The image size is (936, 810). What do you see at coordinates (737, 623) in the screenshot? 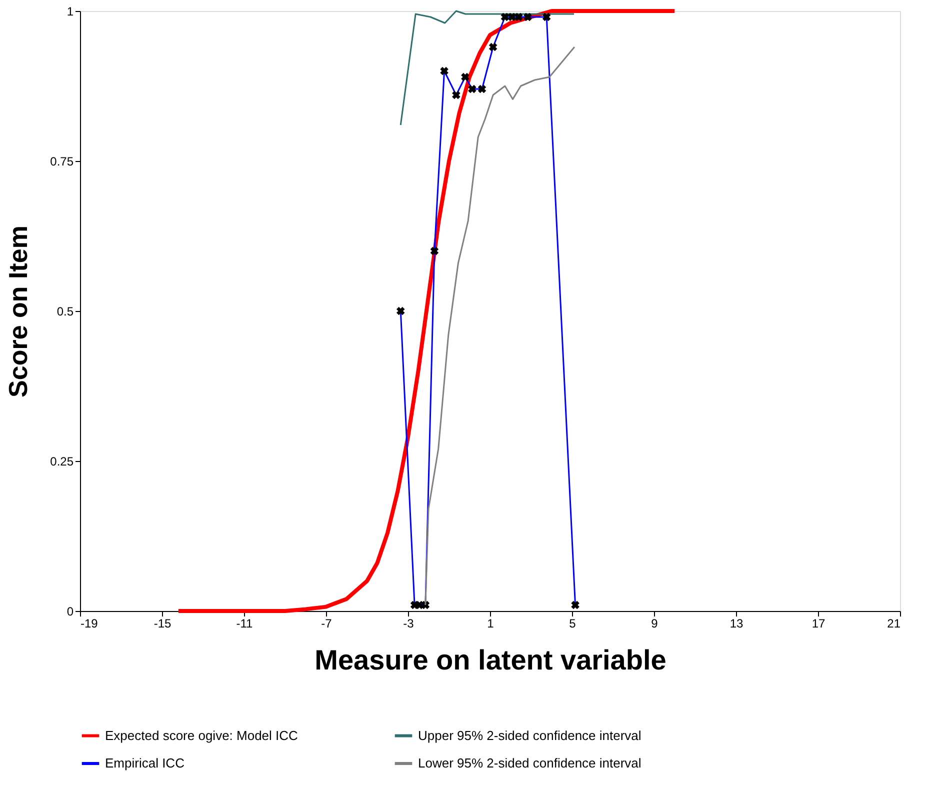
I see `x-tick-label: 13` at bounding box center [737, 623].